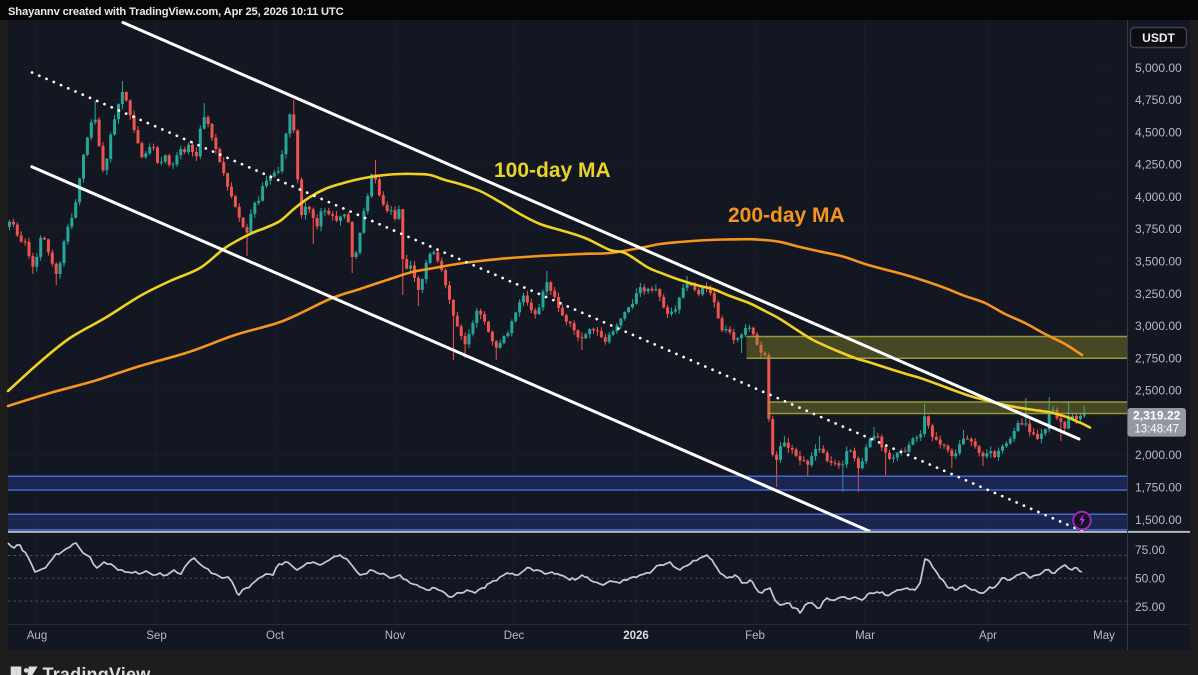 This screenshot has width=1198, height=675. What do you see at coordinates (1158, 358) in the screenshot?
I see `svg-text: 2,750.00` at bounding box center [1158, 358].